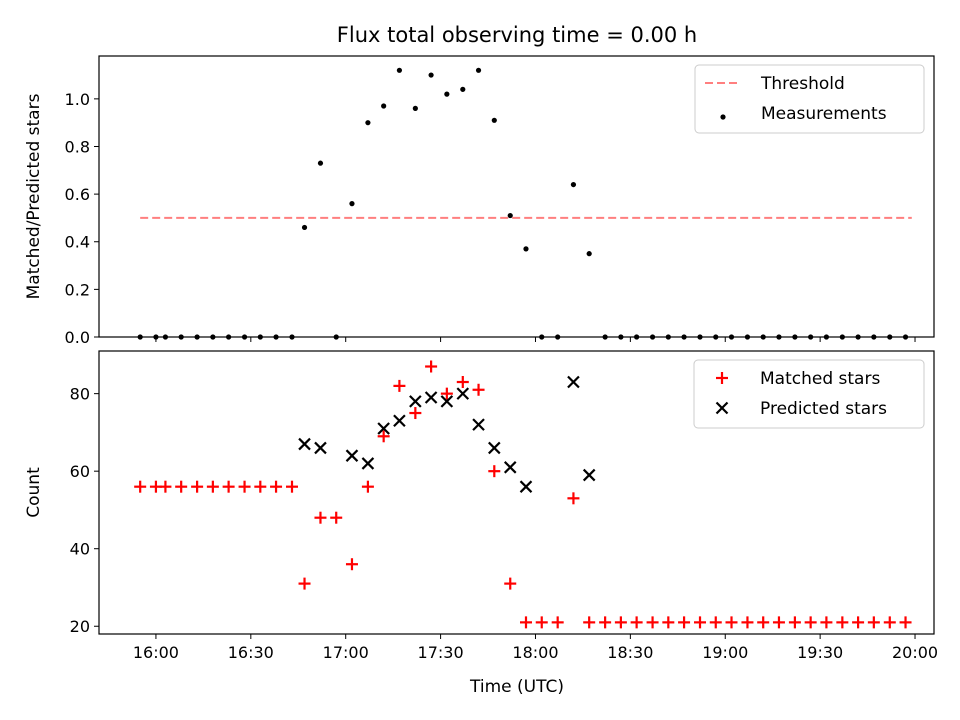  What do you see at coordinates (802, 84) in the screenshot?
I see `legend-label: Threshold` at bounding box center [802, 84].